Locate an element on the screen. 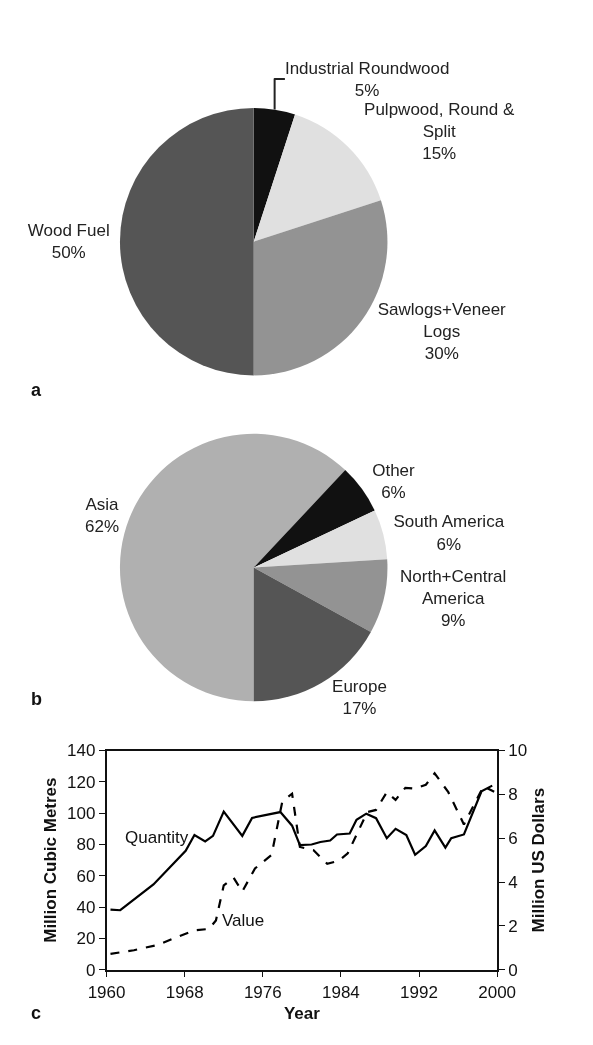 This screenshot has height=1045, width=593. series-label: Value is located at coordinates (243, 920).